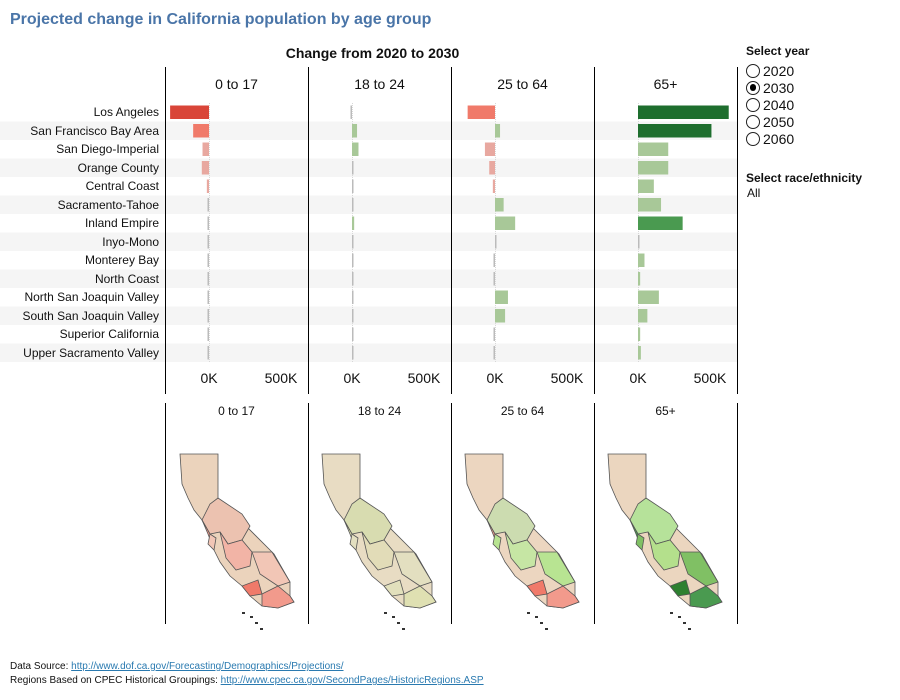 The height and width of the screenshot is (700, 900). I want to click on map-header-4: 65+, so click(665, 411).